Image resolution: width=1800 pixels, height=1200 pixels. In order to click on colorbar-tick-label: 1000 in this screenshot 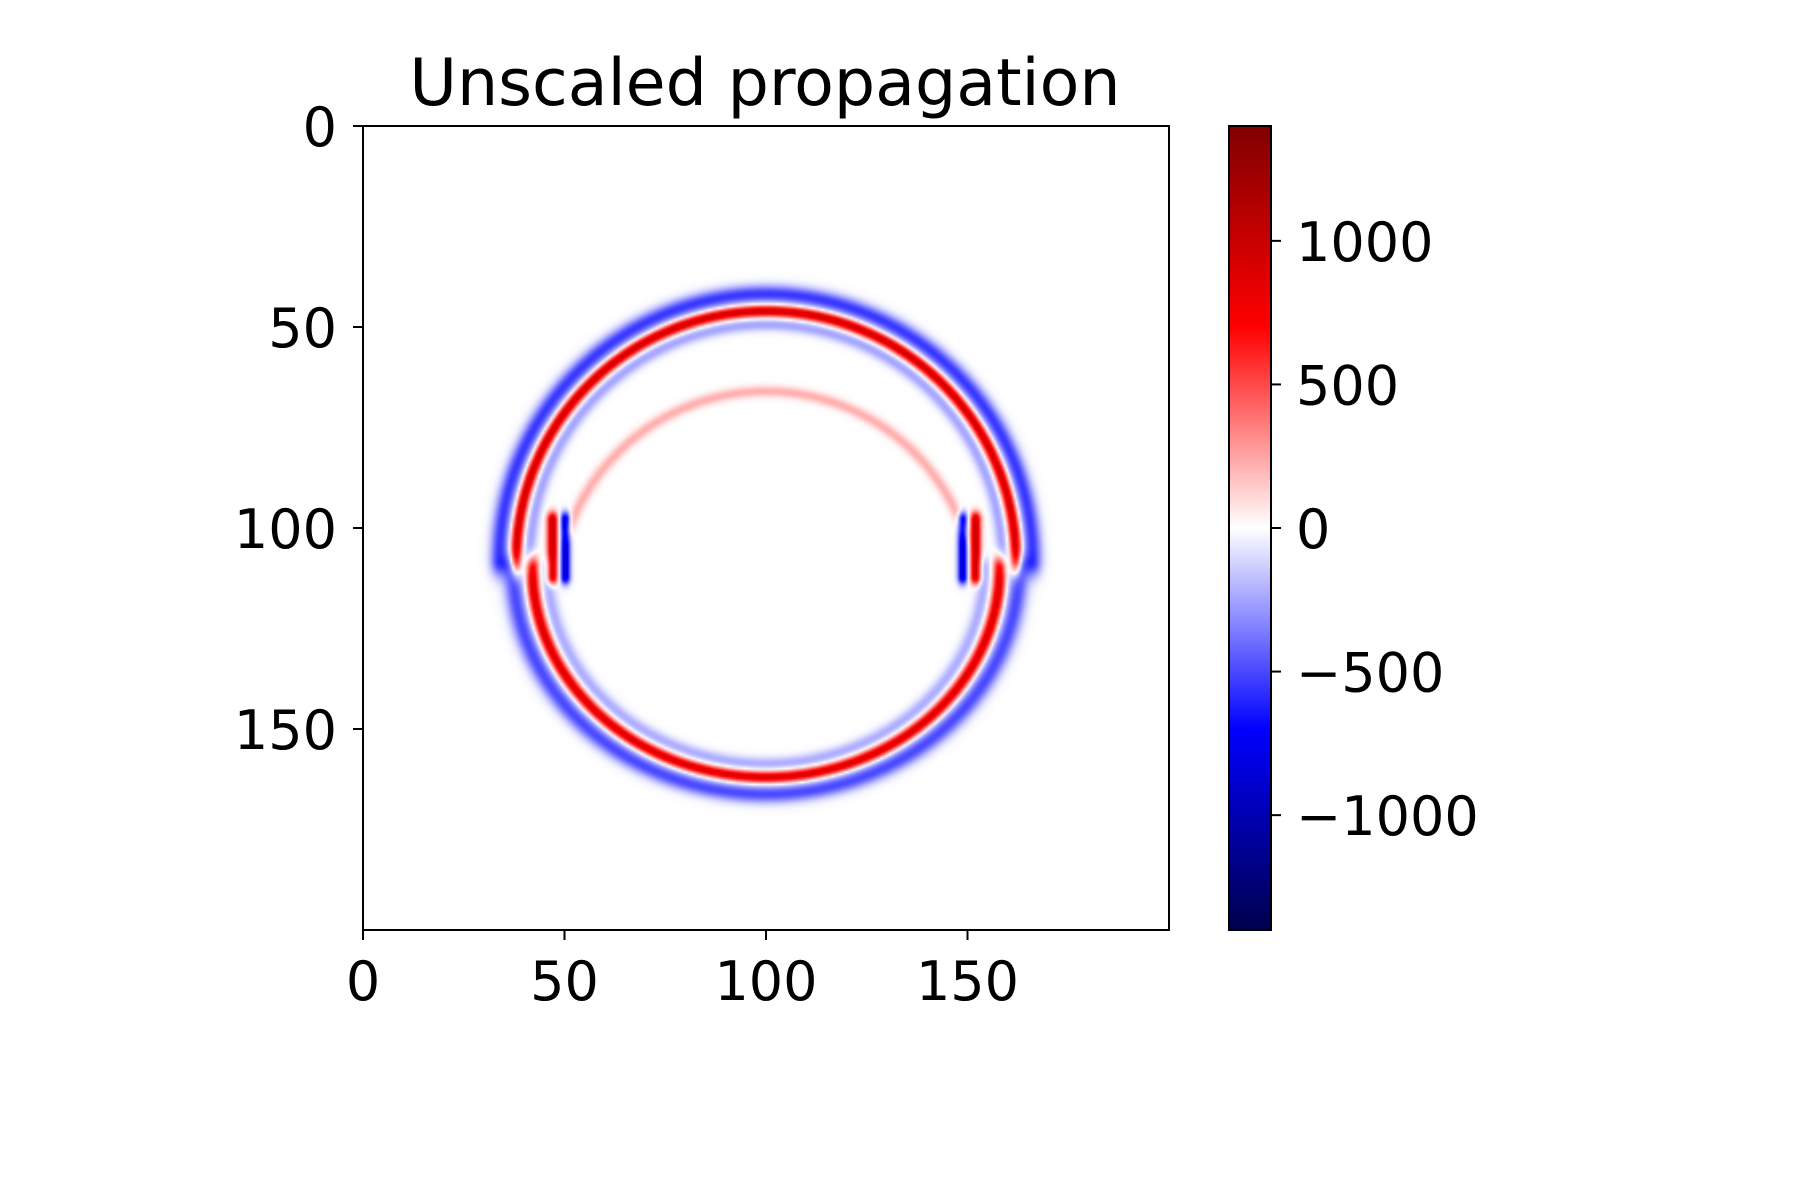, I will do `click(1364, 242)`.